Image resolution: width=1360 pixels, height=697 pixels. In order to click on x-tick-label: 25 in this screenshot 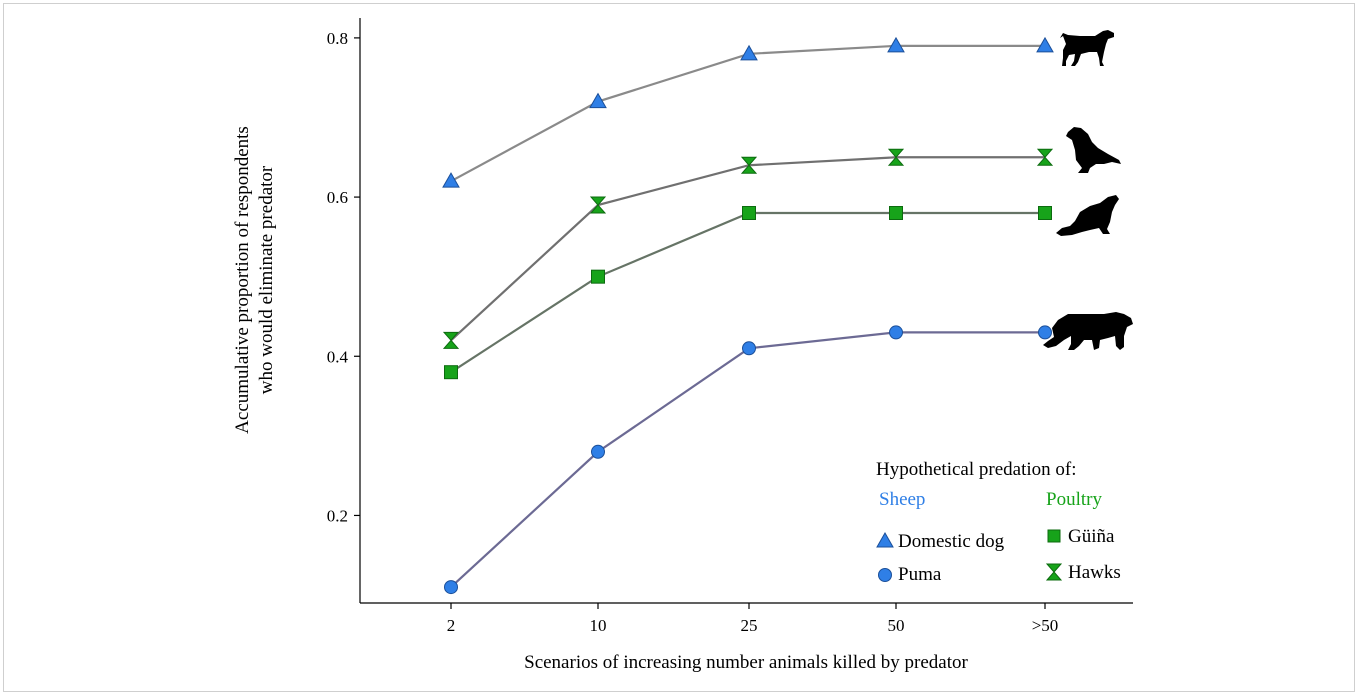, I will do `click(749, 625)`.